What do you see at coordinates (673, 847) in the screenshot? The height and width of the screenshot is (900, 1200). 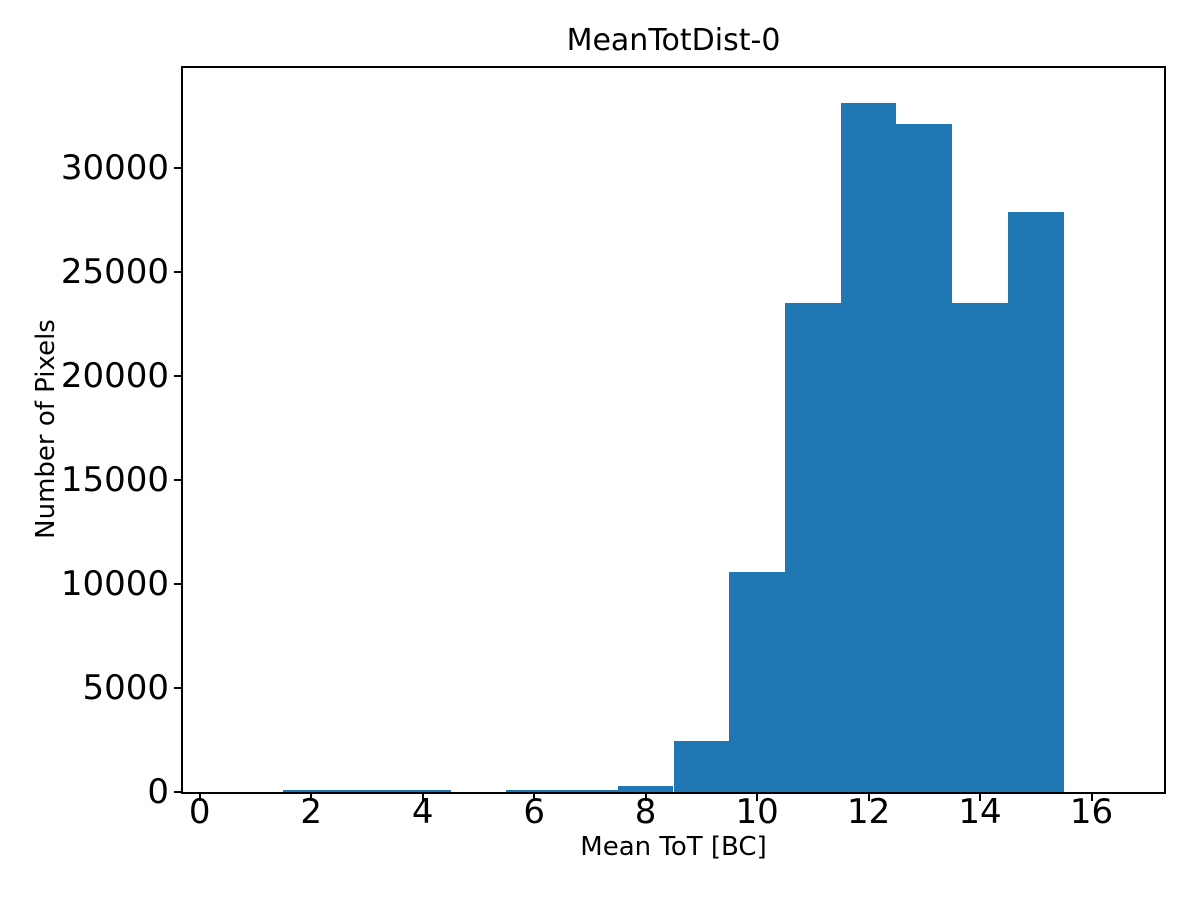 I see `x-axis-label: Mean ToT [BC]` at bounding box center [673, 847].